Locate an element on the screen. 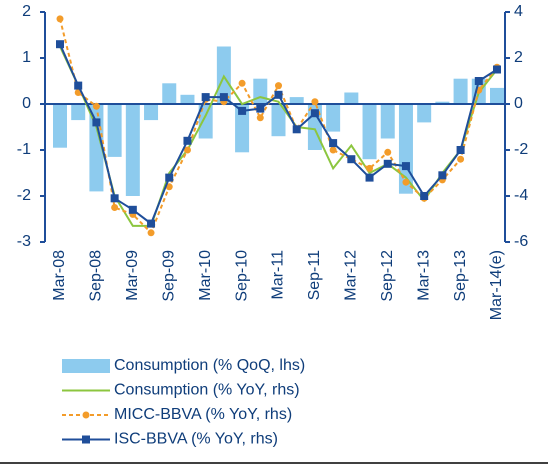  legend-swatch is located at coordinates (86, 366).